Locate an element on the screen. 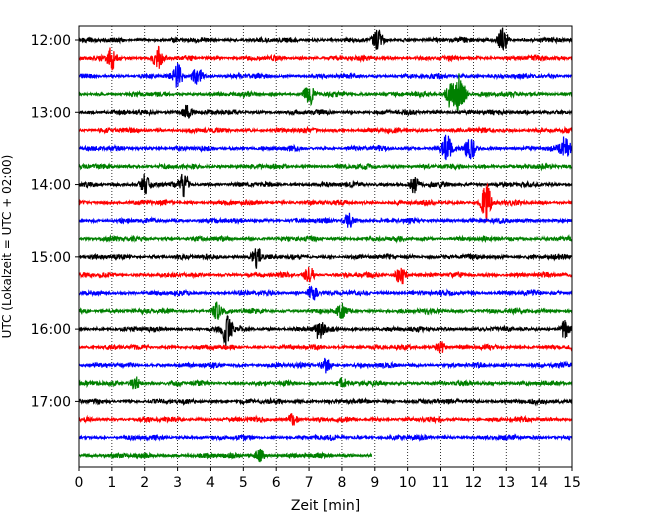 This screenshot has width=650, height=520. x-tick-label: 15 is located at coordinates (572, 483).